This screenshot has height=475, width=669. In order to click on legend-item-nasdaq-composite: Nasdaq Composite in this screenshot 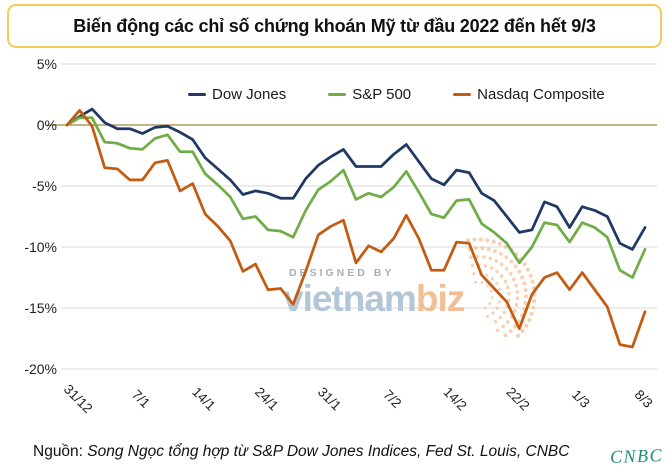, I will do `click(529, 94)`.